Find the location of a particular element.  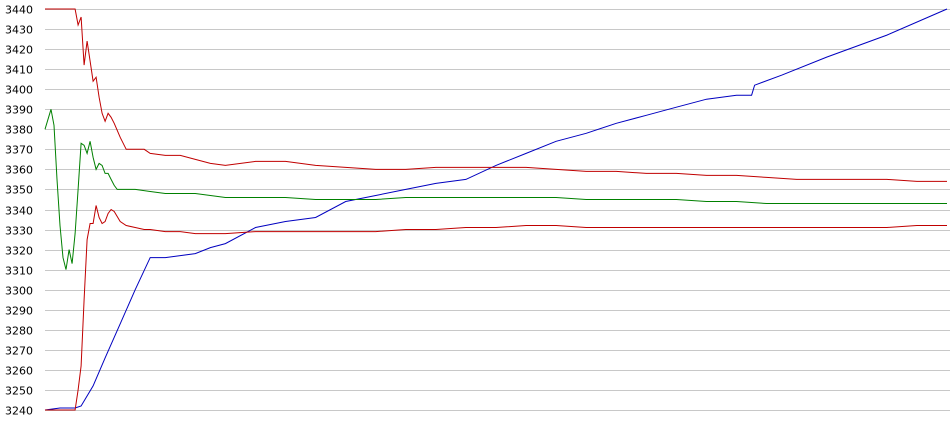

y-tick-label: 3260 is located at coordinates (19, 371).